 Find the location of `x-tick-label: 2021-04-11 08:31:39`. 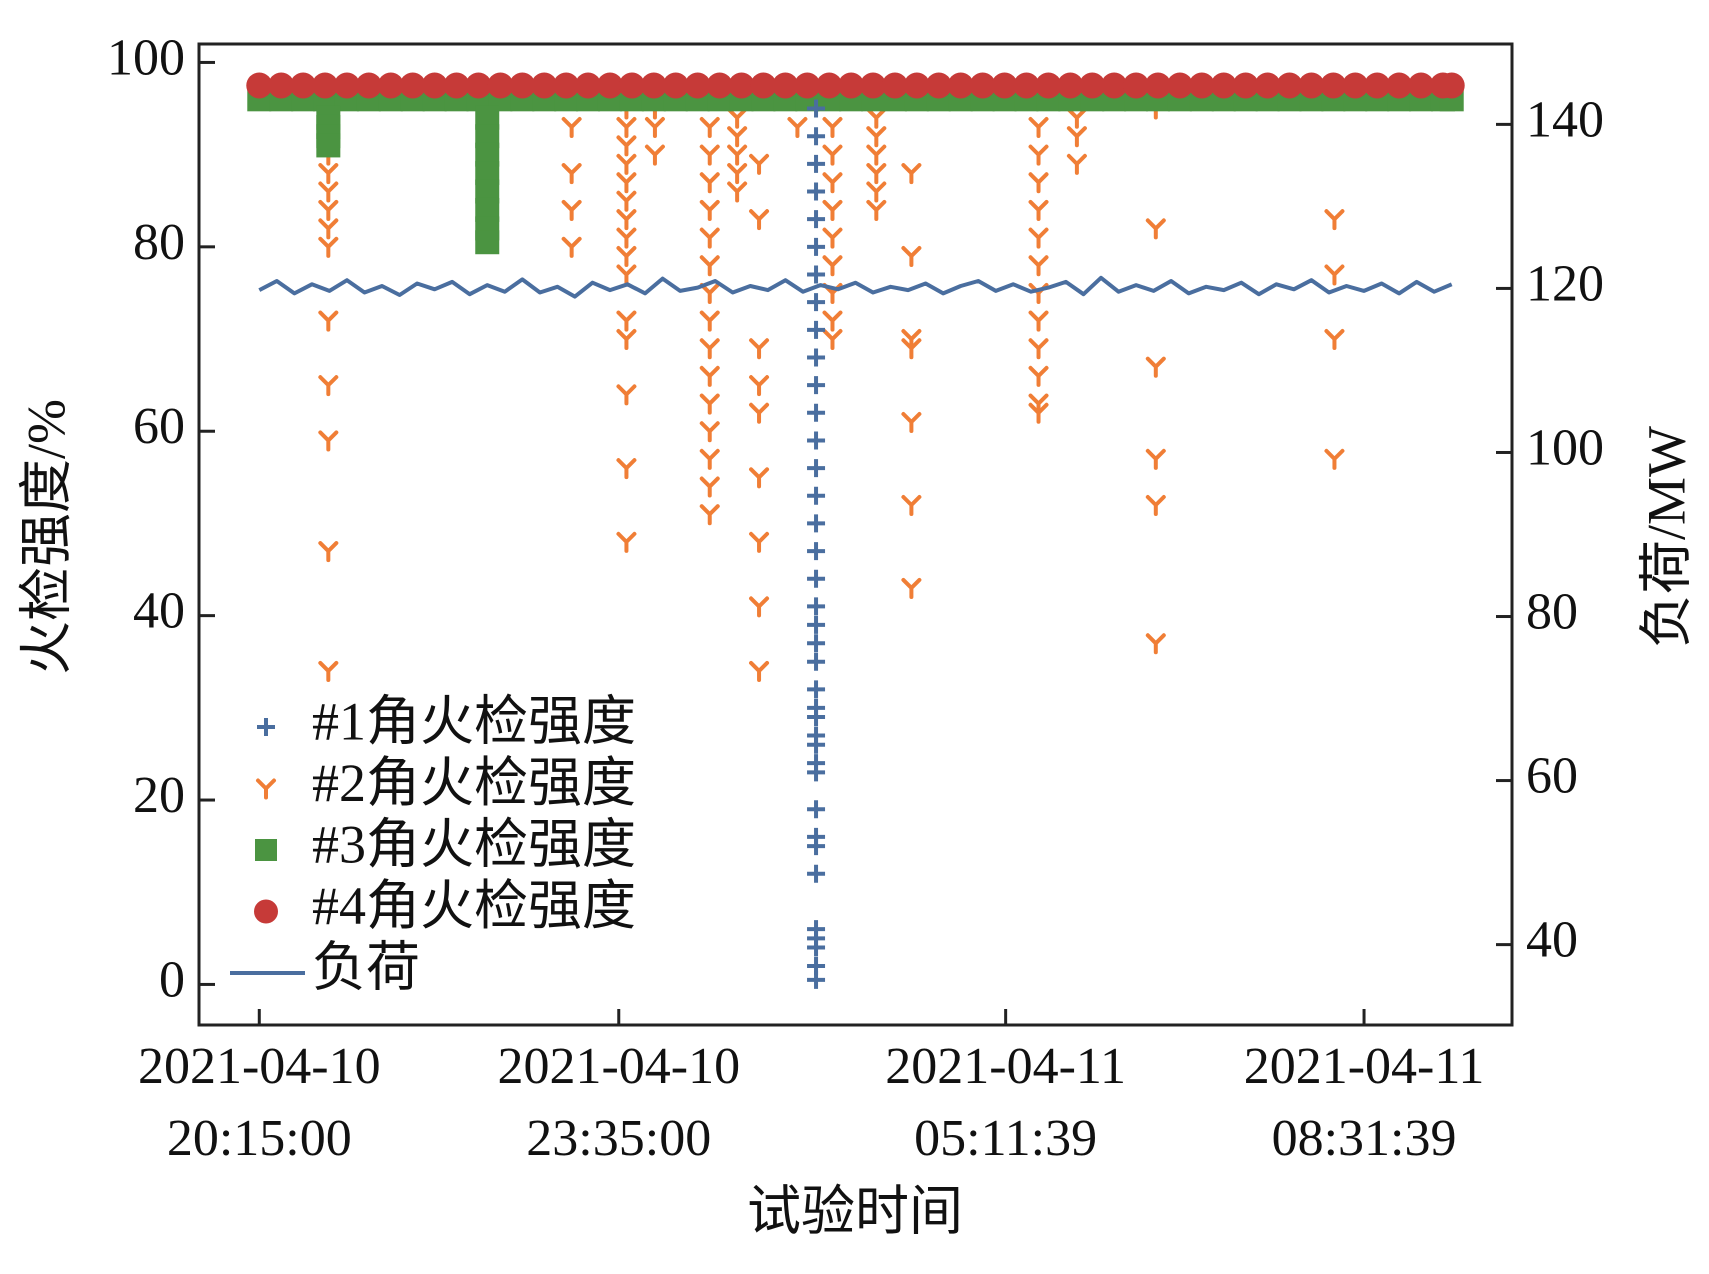

x-tick-label: 2021-04-11 08:31:39 is located at coordinates (1364, 1102).